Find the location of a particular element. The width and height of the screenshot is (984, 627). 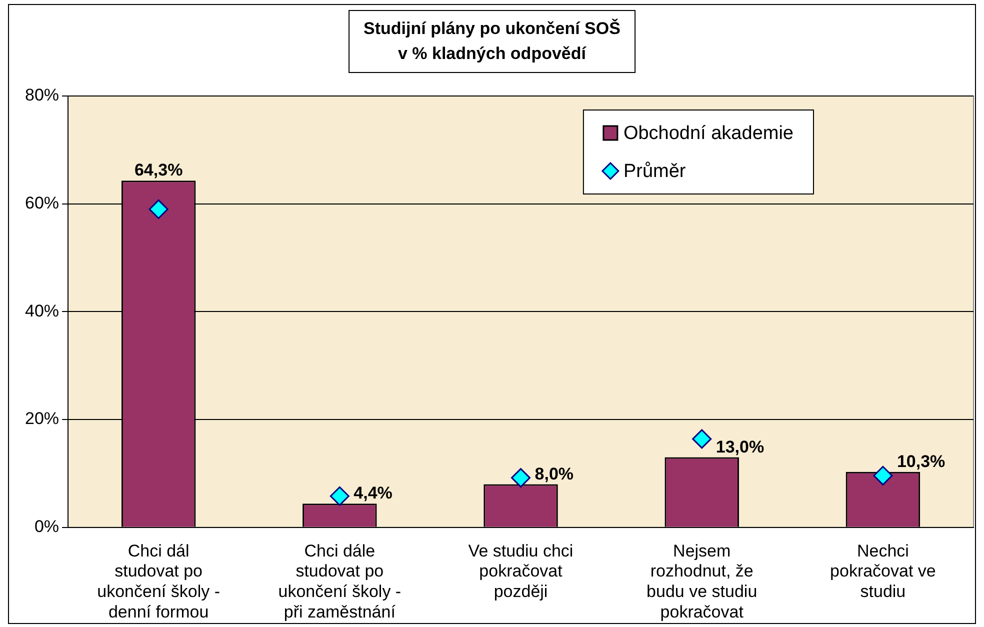

legend-label: Průměr is located at coordinates (654, 171).